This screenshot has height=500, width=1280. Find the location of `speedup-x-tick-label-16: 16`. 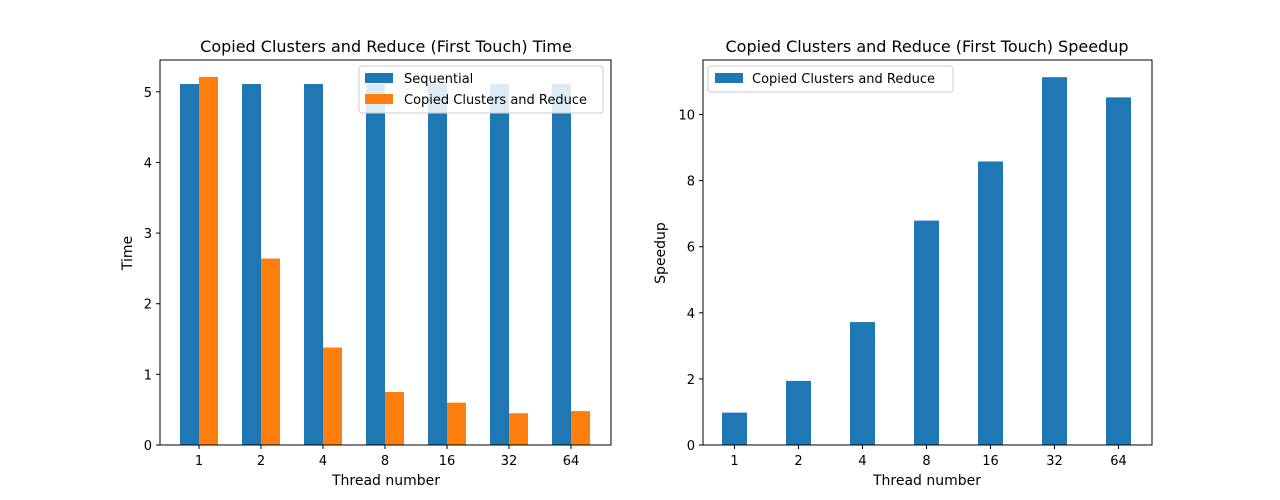

speedup-x-tick-label-16: 16 is located at coordinates (990, 461).